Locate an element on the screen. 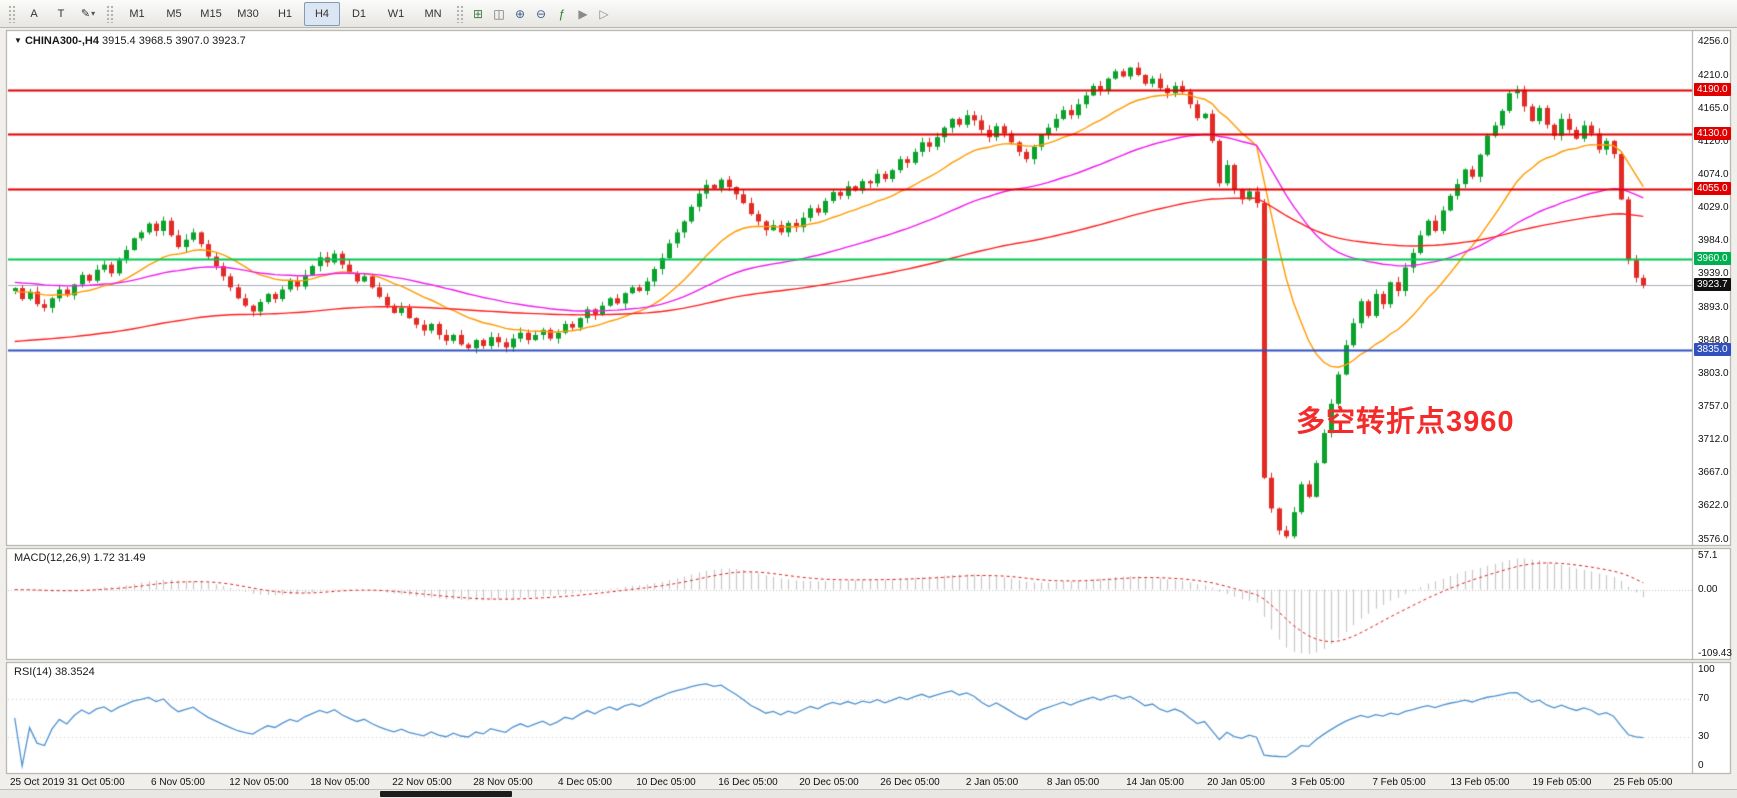 The width and height of the screenshot is (1737, 798). time-axis-label: 7 Feb 05:00 is located at coordinates (1399, 782).